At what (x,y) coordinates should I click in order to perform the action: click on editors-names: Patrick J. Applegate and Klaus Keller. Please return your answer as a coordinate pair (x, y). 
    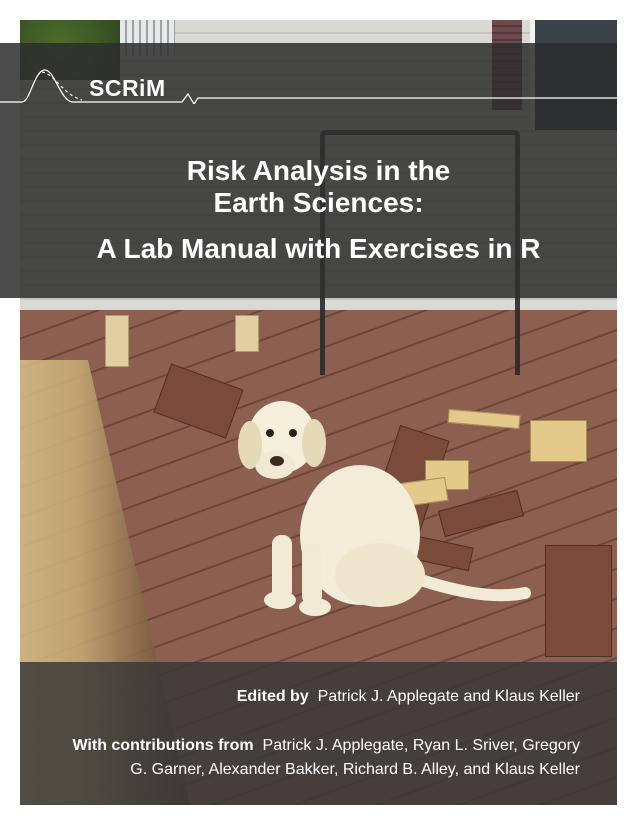
    Looking at the image, I should click on (448, 696).